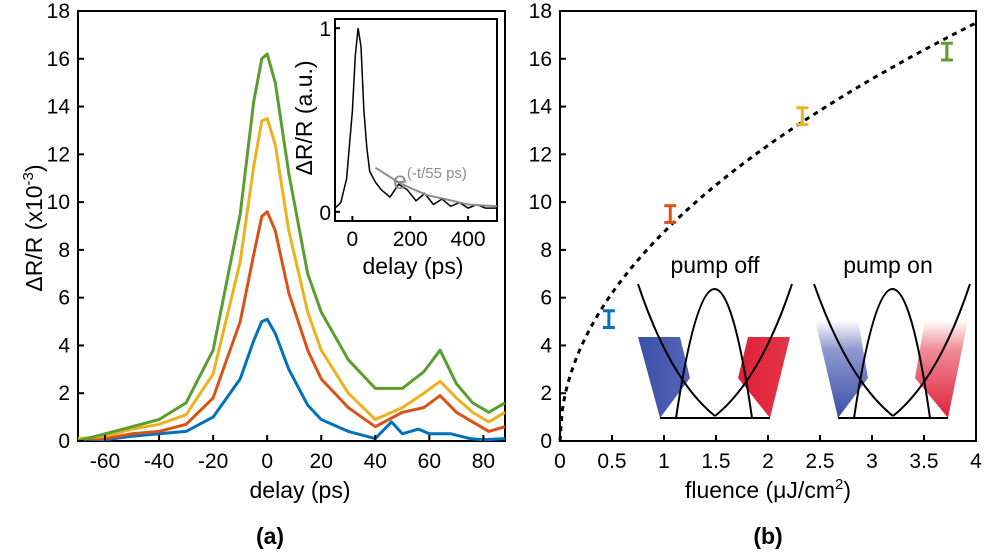  What do you see at coordinates (304, 117) in the screenshot?
I see `inset-y-axis-label: ΔR/R (a.u.)` at bounding box center [304, 117].